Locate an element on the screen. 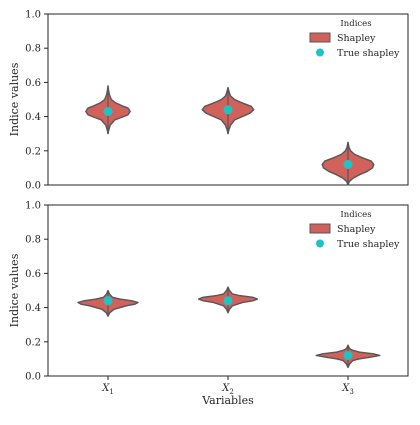 Image resolution: width=420 pixels, height=425 pixels. x-tick-label: X2 is located at coordinates (227, 389).